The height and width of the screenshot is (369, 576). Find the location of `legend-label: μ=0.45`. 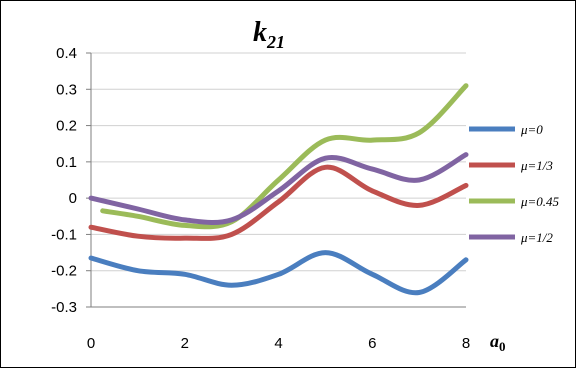

legend-label: μ=0.45 is located at coordinates (540, 201).